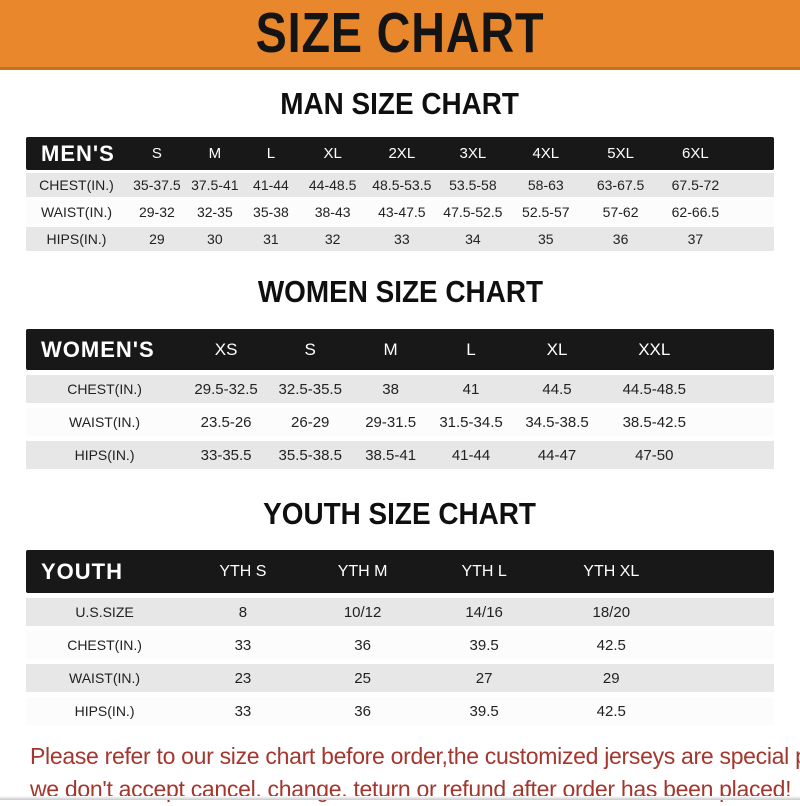 The width and height of the screenshot is (800, 806). I want to click on measurement-cell: 48.5-53.5, so click(402, 185).